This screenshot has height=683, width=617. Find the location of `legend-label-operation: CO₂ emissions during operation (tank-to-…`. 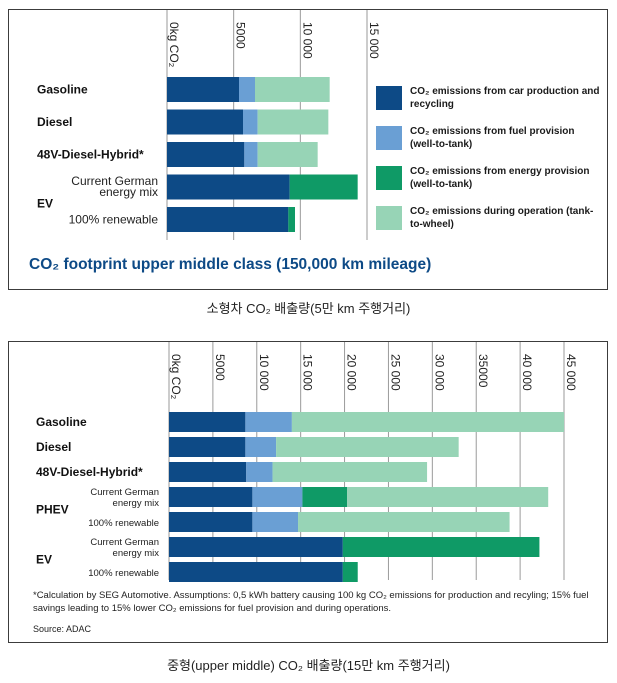

legend-label-operation: CO₂ emissions during operation (tank-to-… is located at coordinates (502, 218).